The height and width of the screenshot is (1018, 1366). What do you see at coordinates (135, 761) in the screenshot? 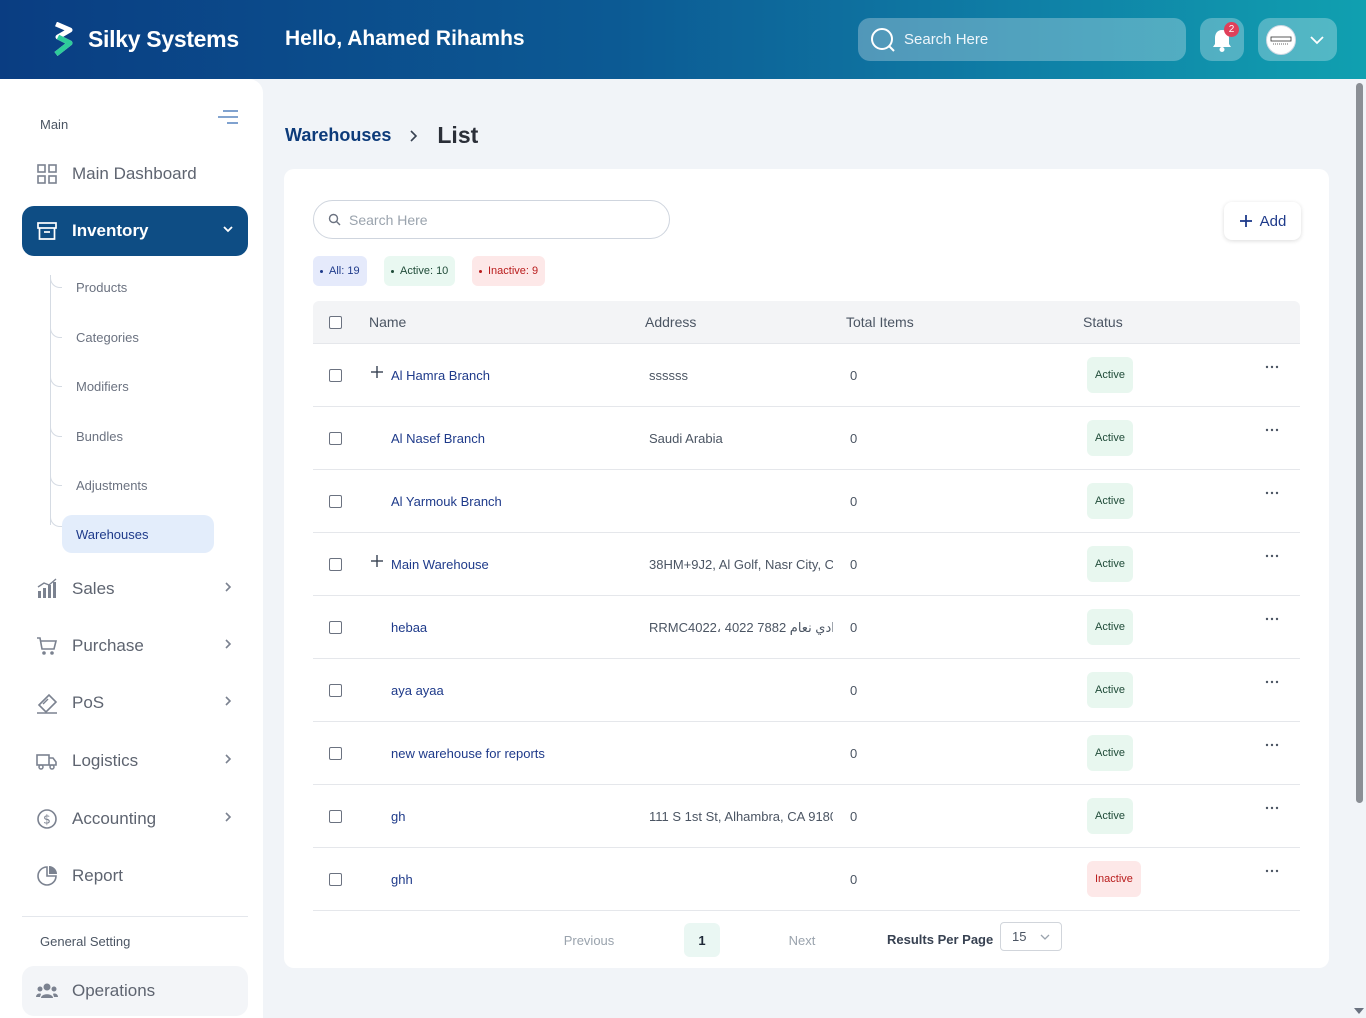
I see `sidebar-item-logistics: Logistics` at bounding box center [135, 761].